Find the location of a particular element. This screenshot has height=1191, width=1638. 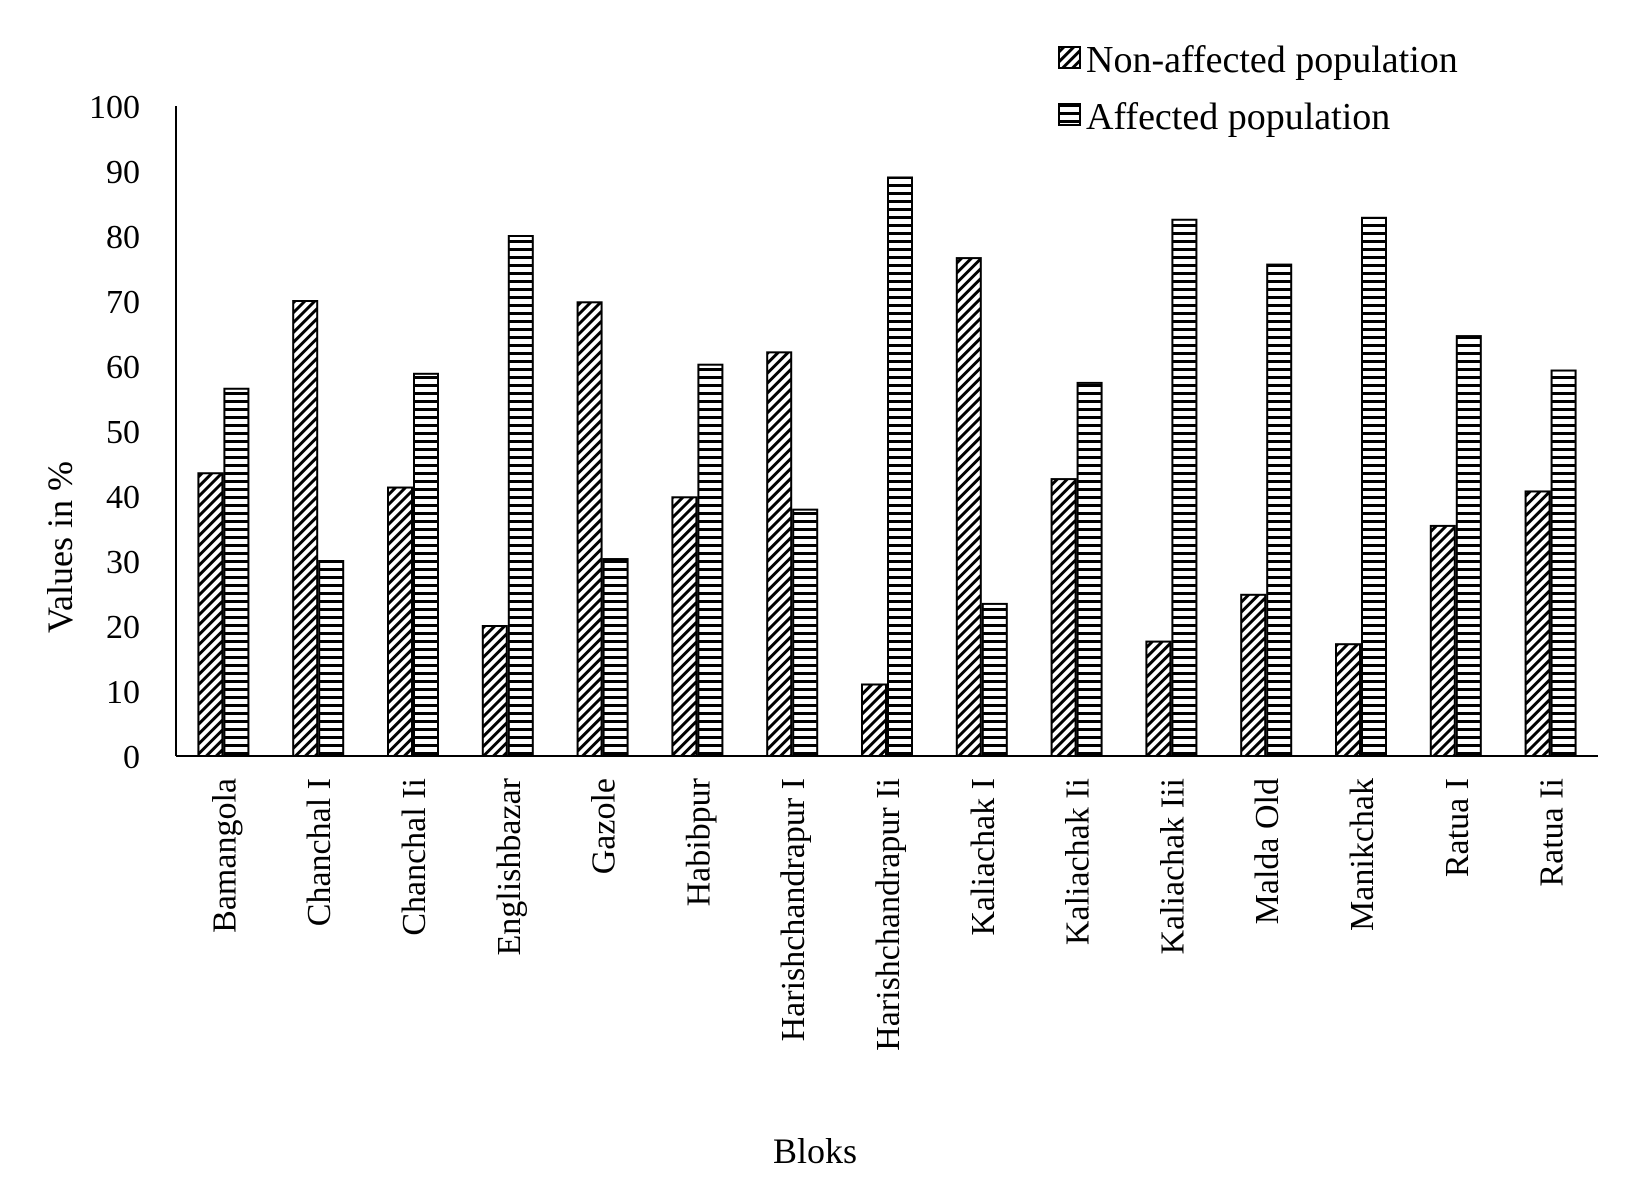

x-category-label: Habibpur is located at coordinates (698, 841).